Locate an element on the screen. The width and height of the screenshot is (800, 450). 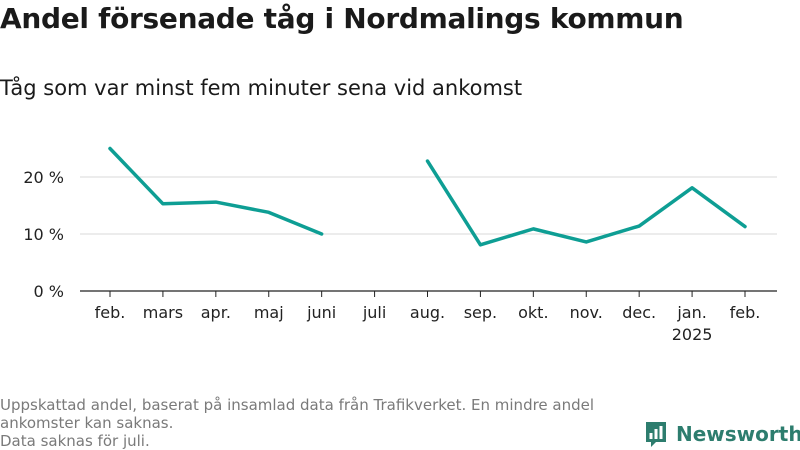
chart-title: Andel försenade tåg i Nordmalings kommun is located at coordinates (342, 18).